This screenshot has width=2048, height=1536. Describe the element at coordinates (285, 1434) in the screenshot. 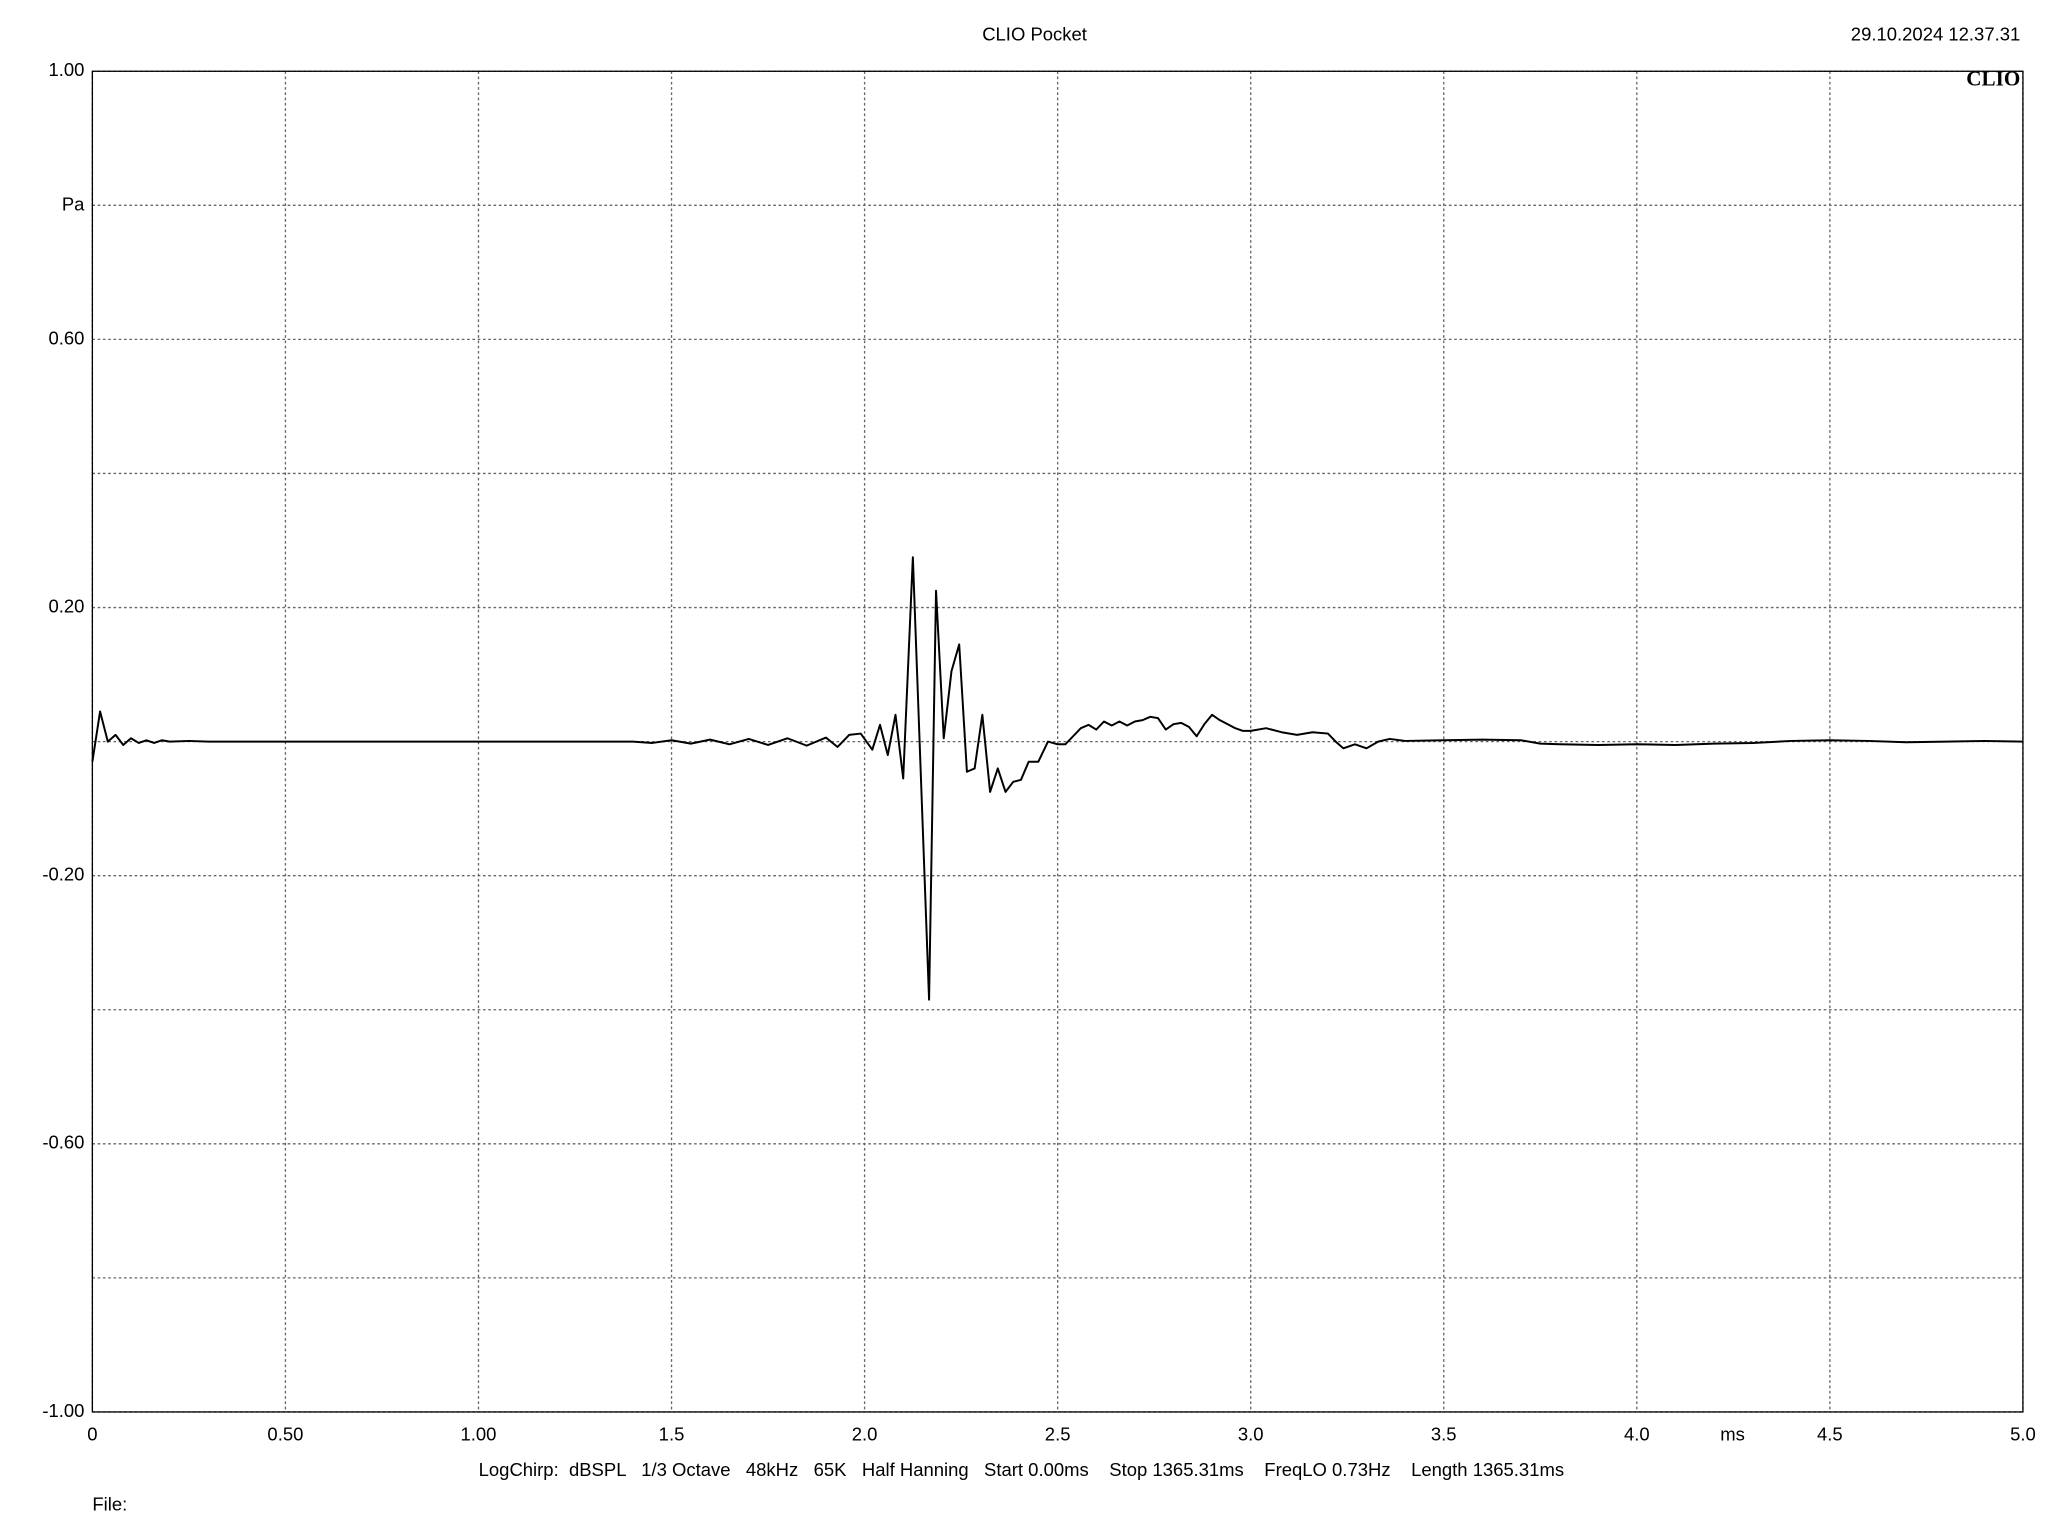

I see `x-tick-label: 0.50` at that location.